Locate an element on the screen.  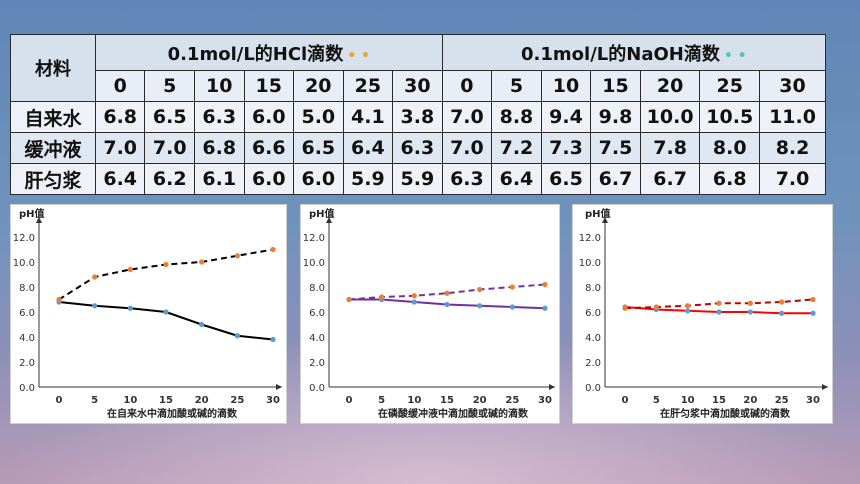
table-cell: 6.6 is located at coordinates (269, 148).